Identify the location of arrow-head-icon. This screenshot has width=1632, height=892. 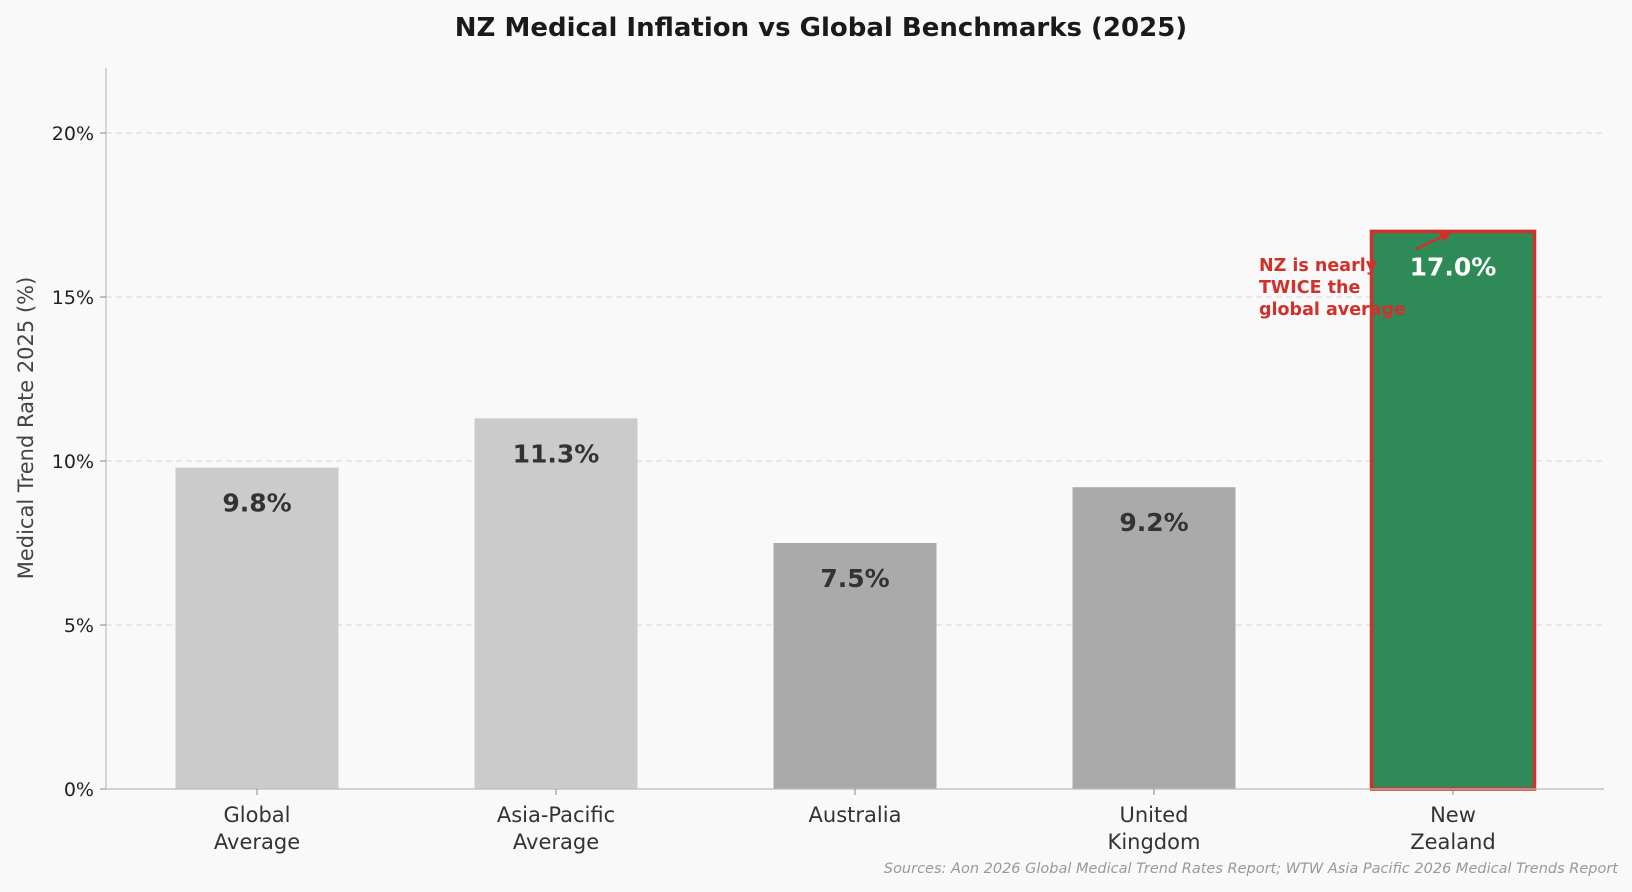
(1445, 237).